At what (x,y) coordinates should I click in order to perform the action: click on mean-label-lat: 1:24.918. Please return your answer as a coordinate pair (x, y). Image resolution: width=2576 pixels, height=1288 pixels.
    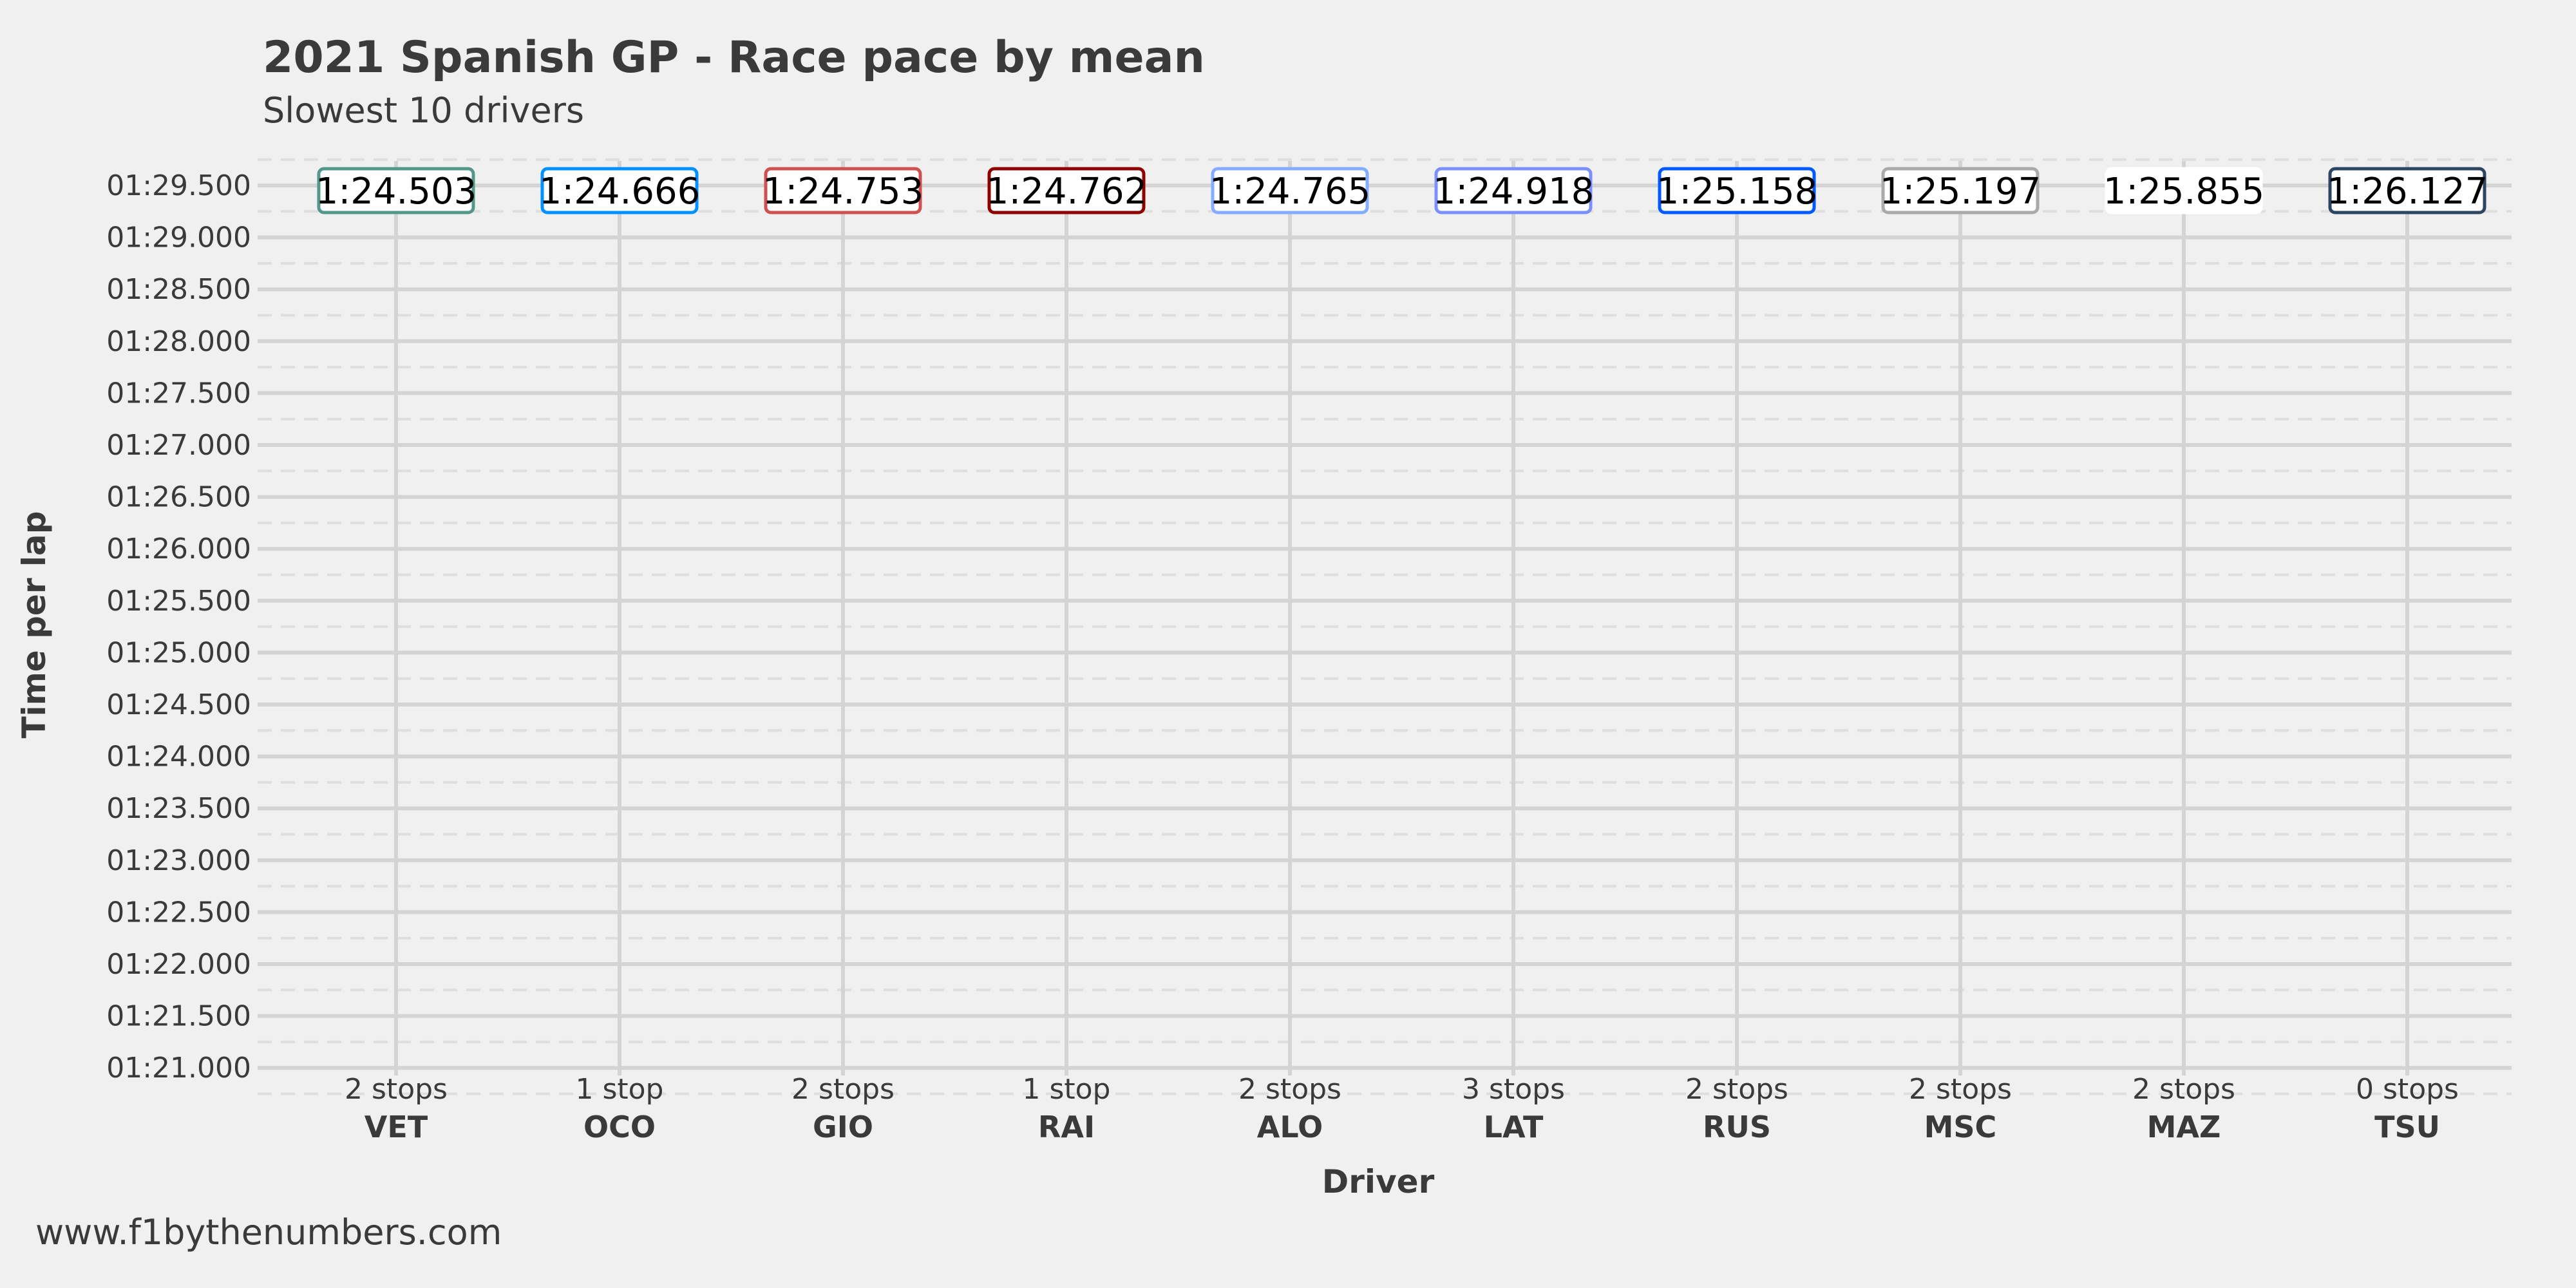
    Looking at the image, I should click on (1513, 191).